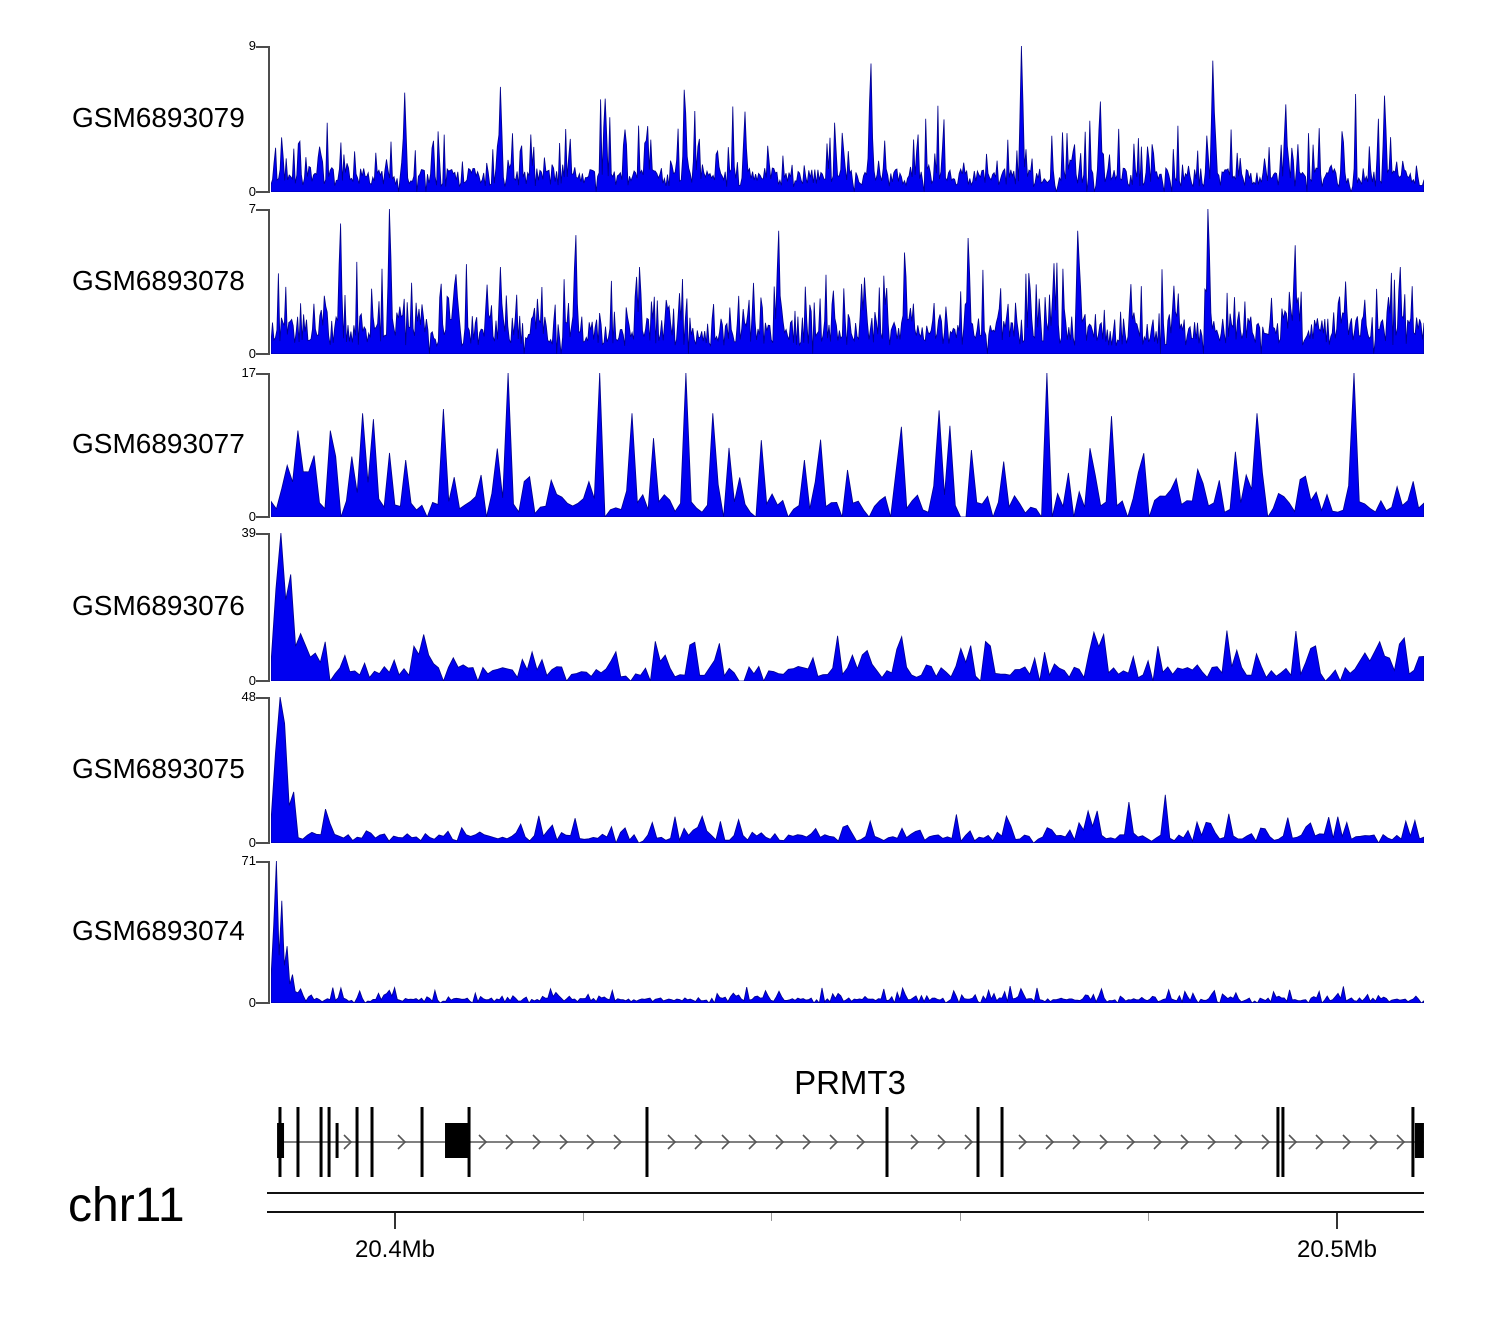 The width and height of the screenshot is (1500, 1320). Describe the element at coordinates (158, 930) in the screenshot. I see `track-label: GSM6893074` at that location.